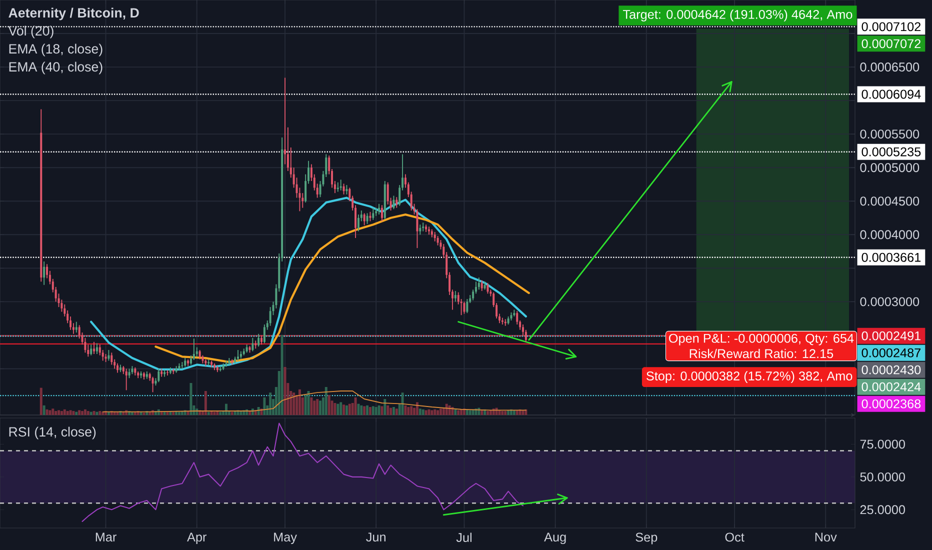 This screenshot has width=932, height=550. What do you see at coordinates (891, 387) in the screenshot?
I see `text: 0.0002424` at bounding box center [891, 387].